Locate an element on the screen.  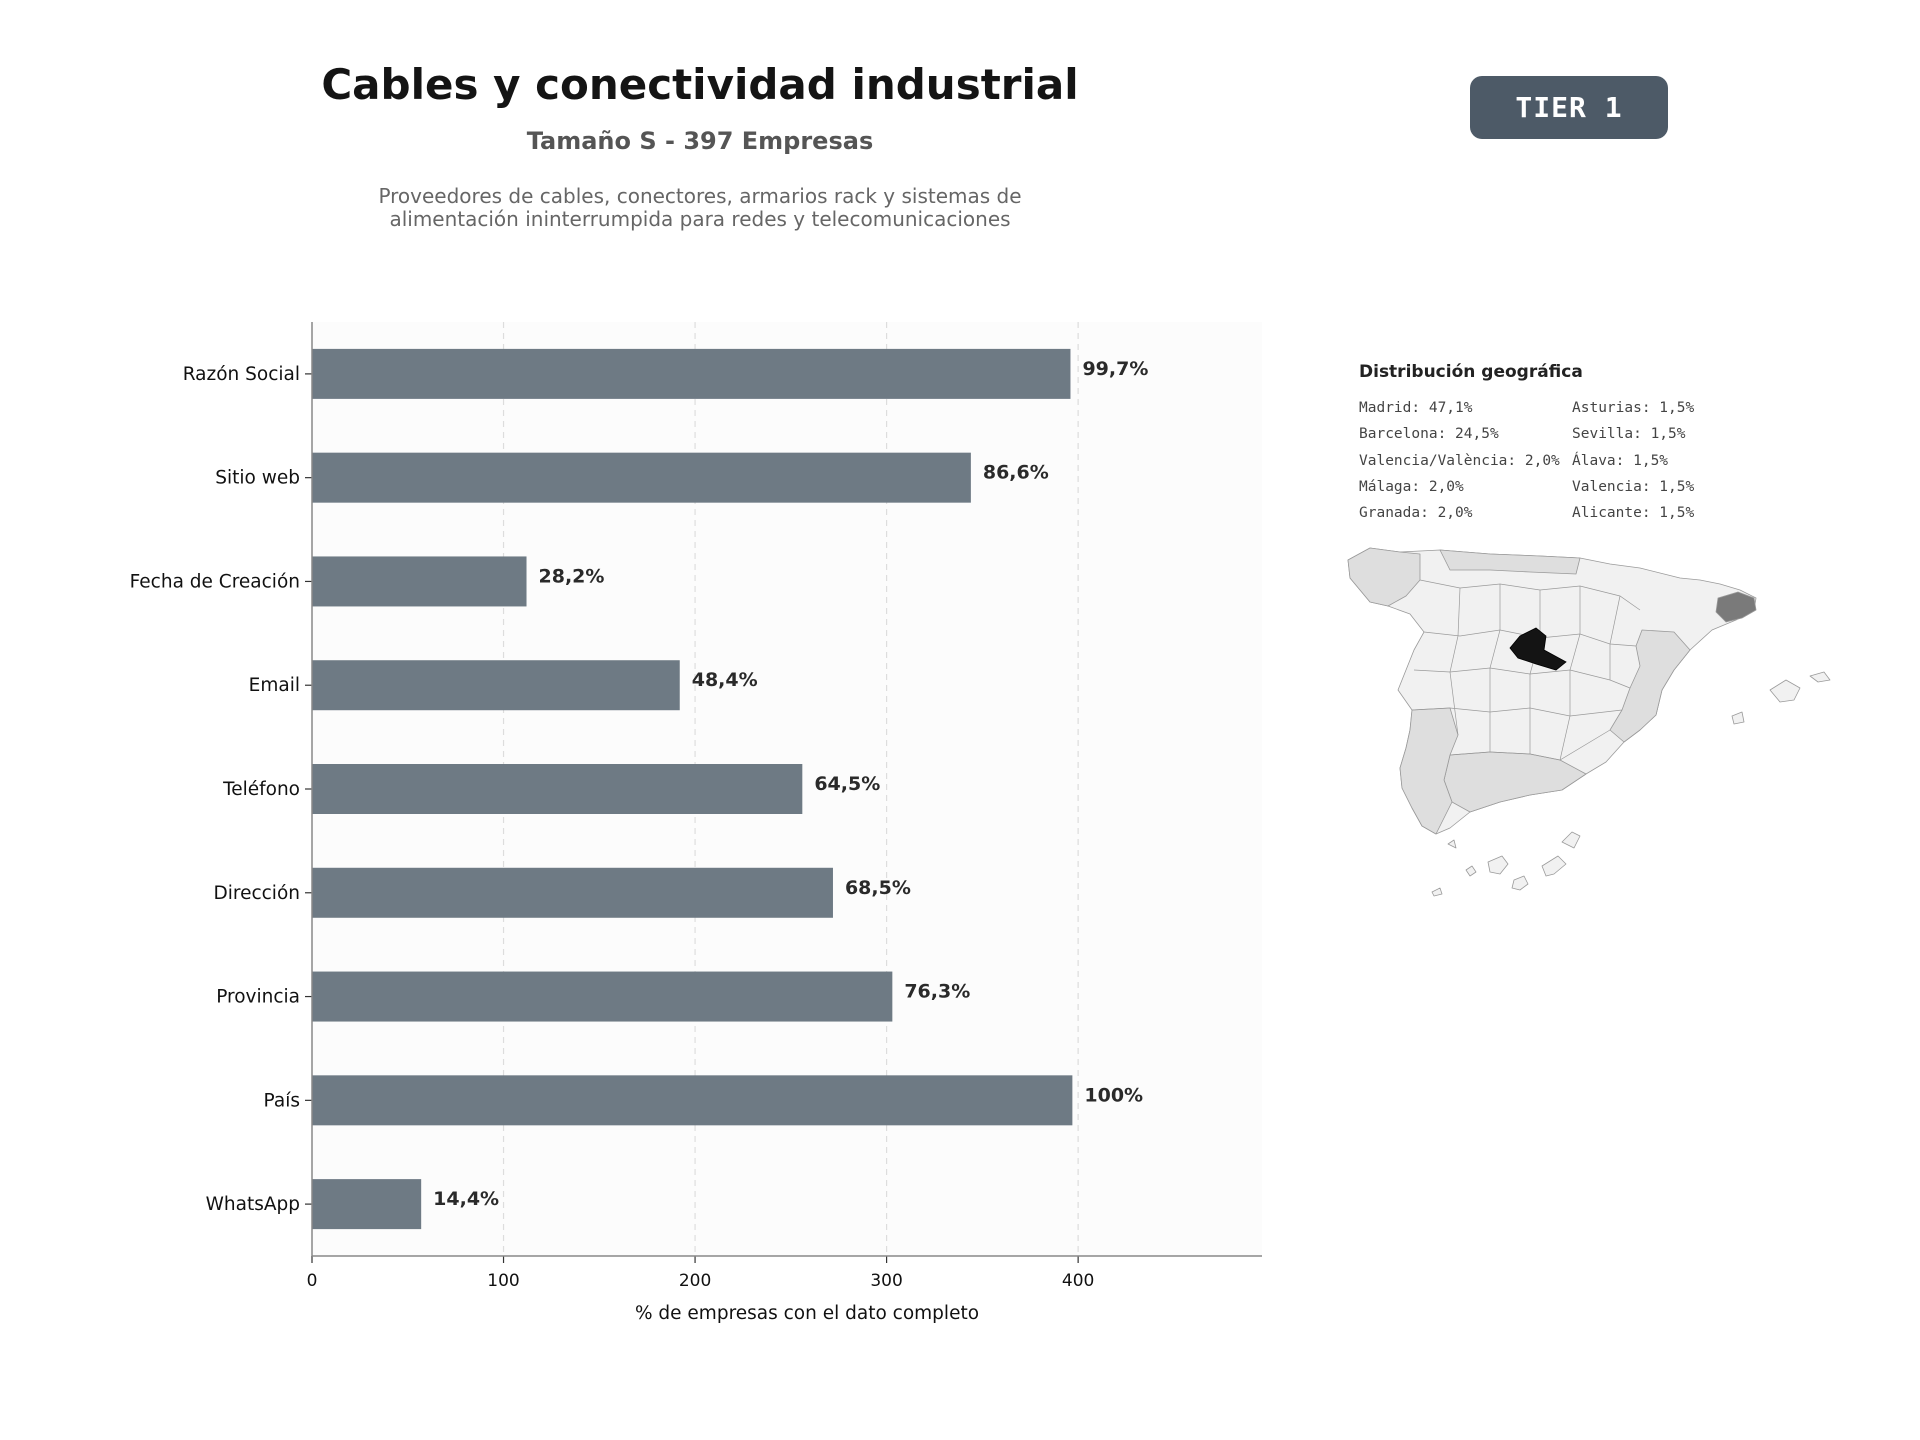
y-tick-label: Razón Social is located at coordinates (241, 374).